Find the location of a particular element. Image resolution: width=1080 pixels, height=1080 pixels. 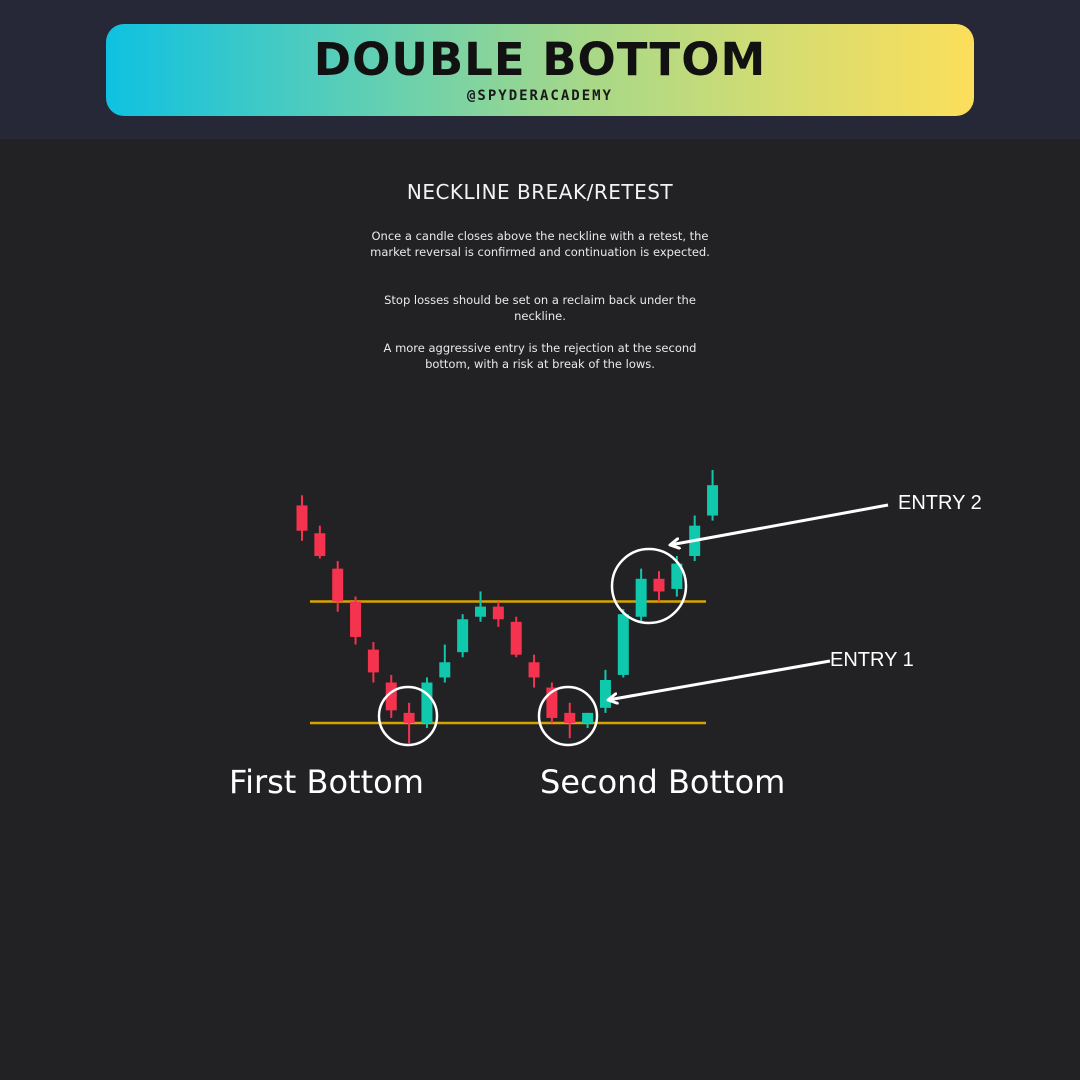

retest-circle is located at coordinates (649, 586).